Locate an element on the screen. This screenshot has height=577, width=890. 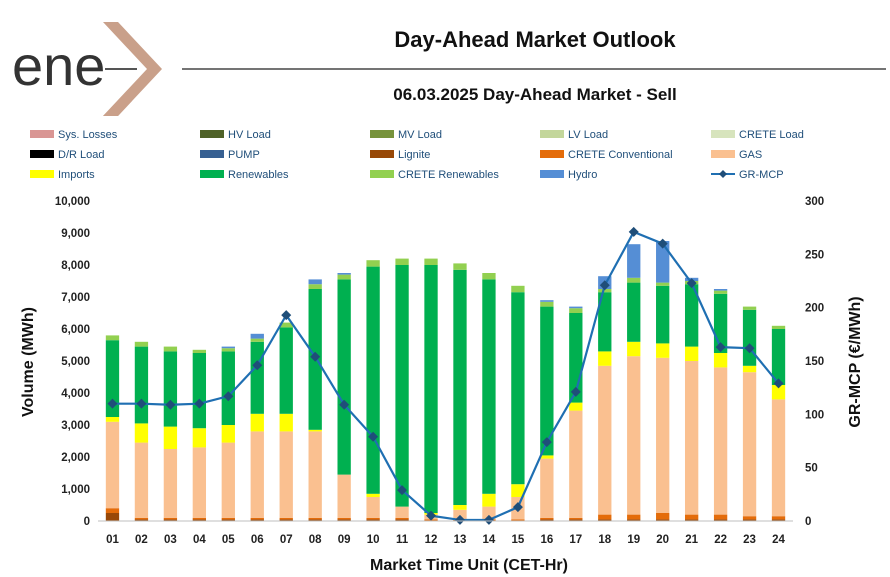
legend-swatch-imports is located at coordinates (42, 174).